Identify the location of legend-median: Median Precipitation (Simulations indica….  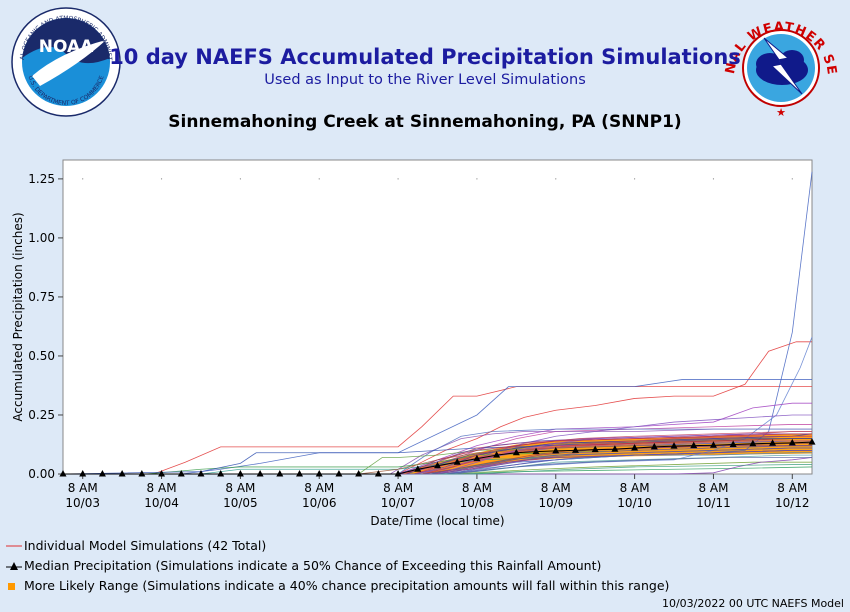
(303, 565).